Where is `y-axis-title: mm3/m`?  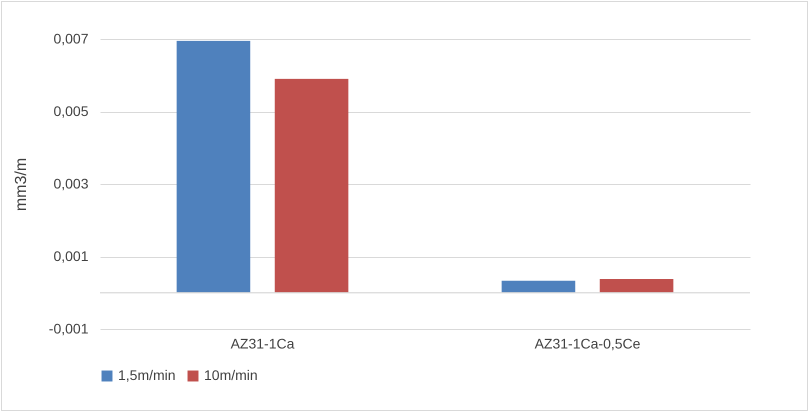 y-axis-title: mm3/m is located at coordinates (21, 185).